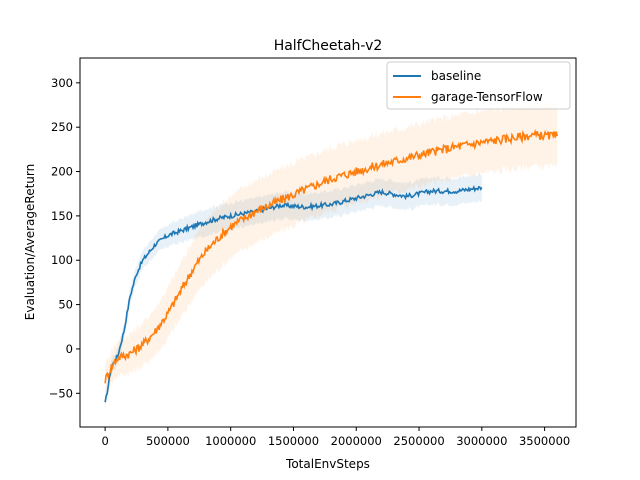 This screenshot has height=480, width=640. Describe the element at coordinates (418, 441) in the screenshot. I see `x-tick-label: 2500000` at that location.